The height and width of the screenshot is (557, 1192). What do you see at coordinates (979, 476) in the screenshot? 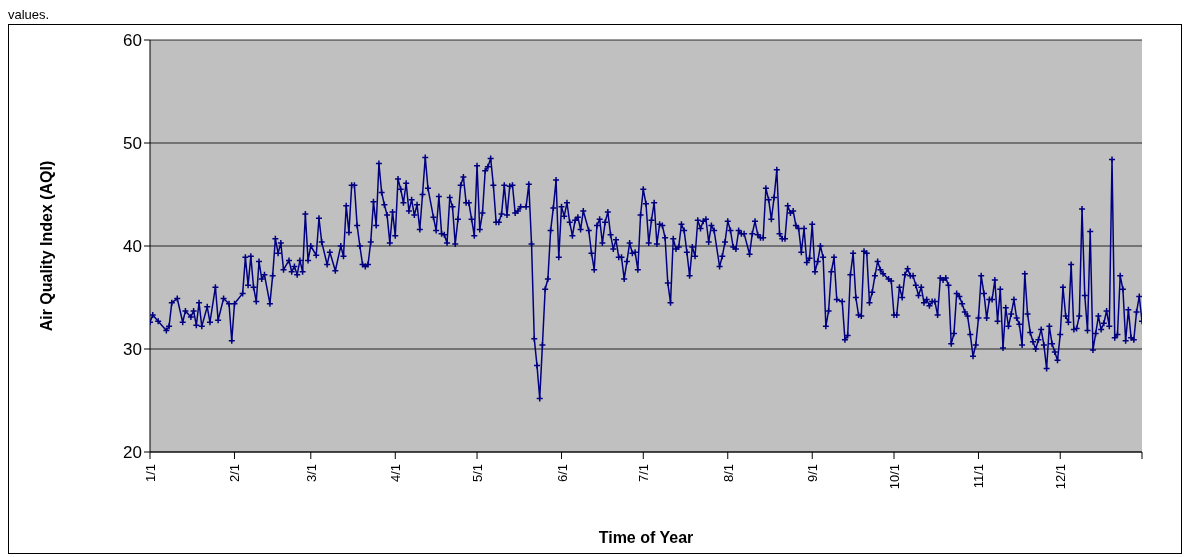
I see `x-tick-label: 11/1` at bounding box center [979, 476].